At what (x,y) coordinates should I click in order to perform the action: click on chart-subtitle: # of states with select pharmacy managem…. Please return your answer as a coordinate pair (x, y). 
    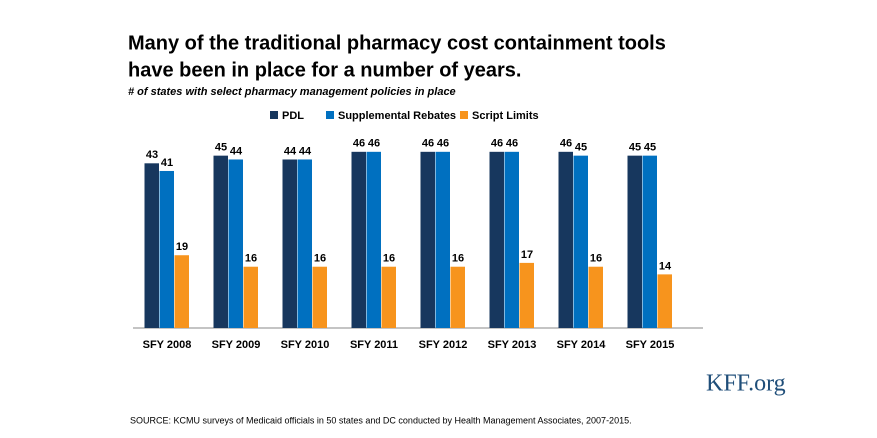
    Looking at the image, I should click on (292, 92).